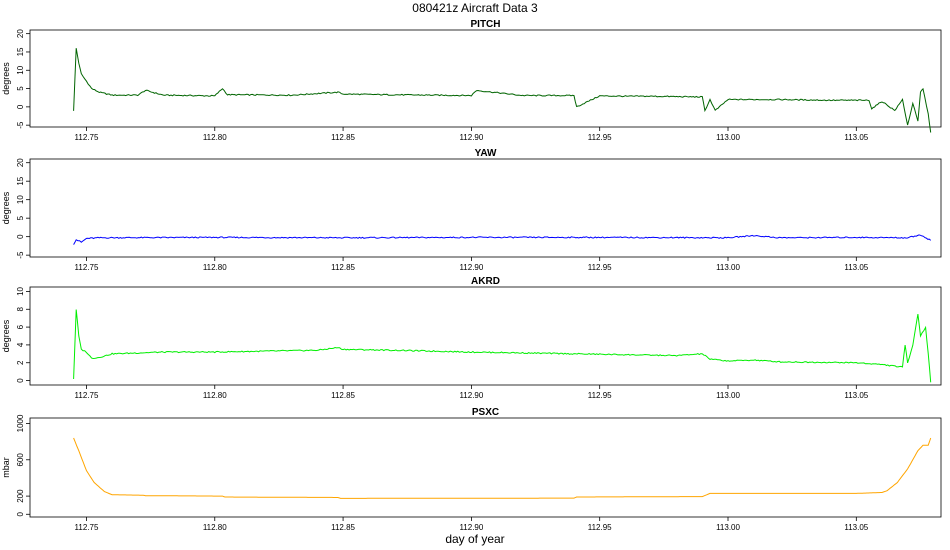 Image resolution: width=950 pixels, height=550 pixels. What do you see at coordinates (486, 24) in the screenshot?
I see `panel-title: PITCH` at bounding box center [486, 24].